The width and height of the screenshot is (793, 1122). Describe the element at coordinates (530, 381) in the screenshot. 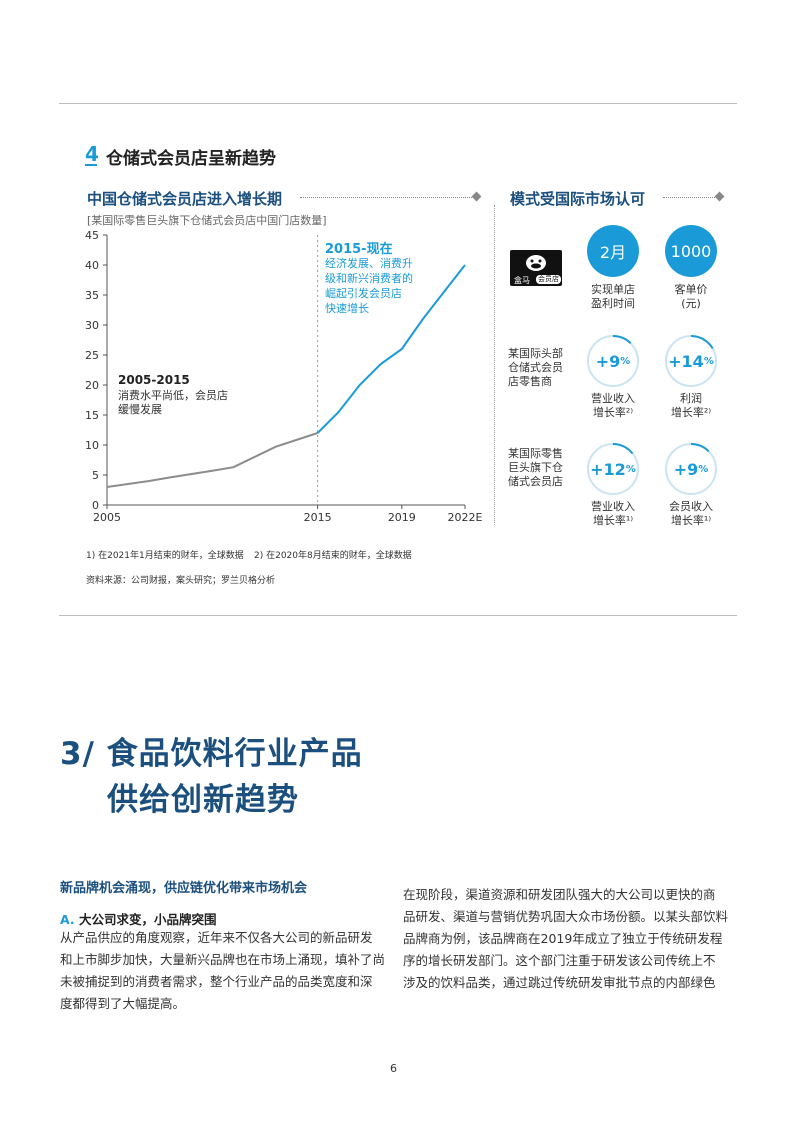

I see `row-label-line: 店零售商` at that location.